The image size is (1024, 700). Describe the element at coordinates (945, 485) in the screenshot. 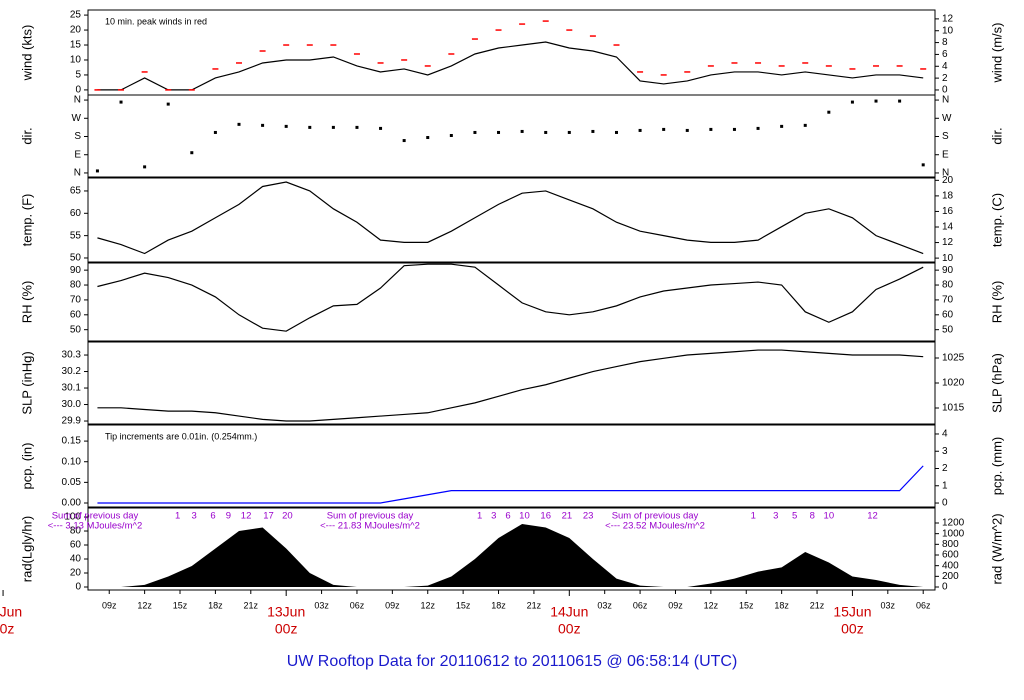

I see `y-tick-label: 1` at that location.